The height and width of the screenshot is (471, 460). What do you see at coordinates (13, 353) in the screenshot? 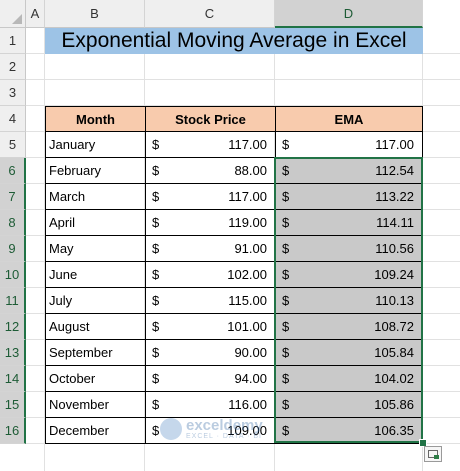
I see `row-header: 13` at bounding box center [13, 353].